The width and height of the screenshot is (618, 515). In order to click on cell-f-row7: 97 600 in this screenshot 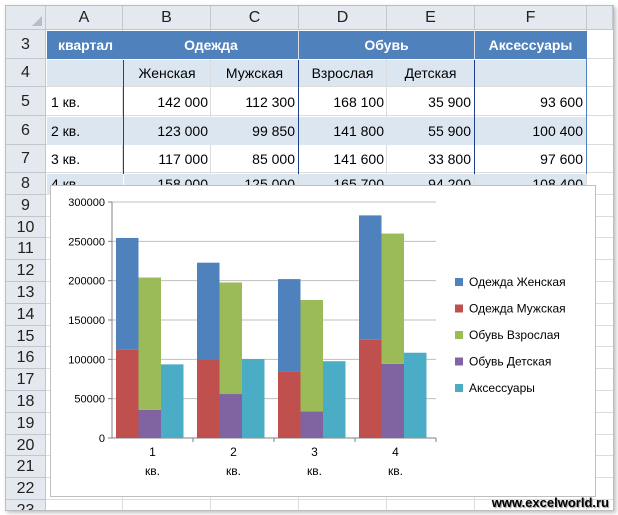, I will do `click(561, 159)`.